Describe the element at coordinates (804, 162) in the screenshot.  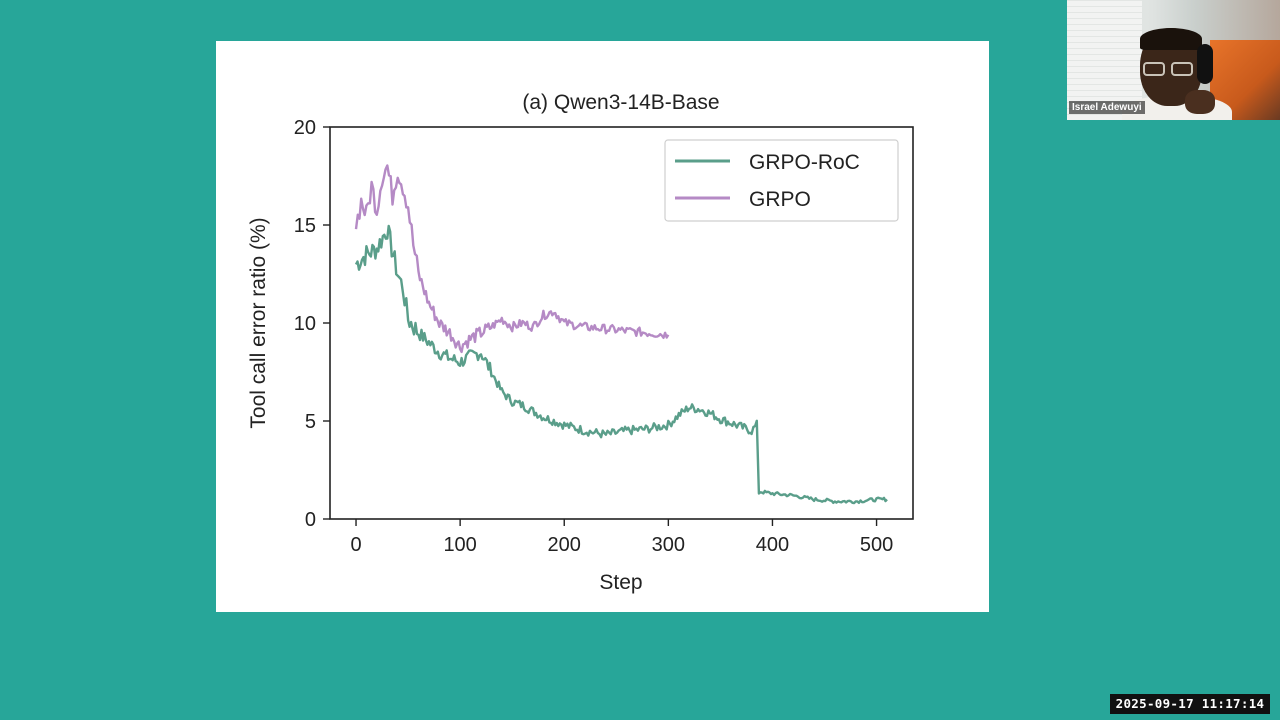
I see `legend-label-grpo-roc: GRPO-RoC` at that location.